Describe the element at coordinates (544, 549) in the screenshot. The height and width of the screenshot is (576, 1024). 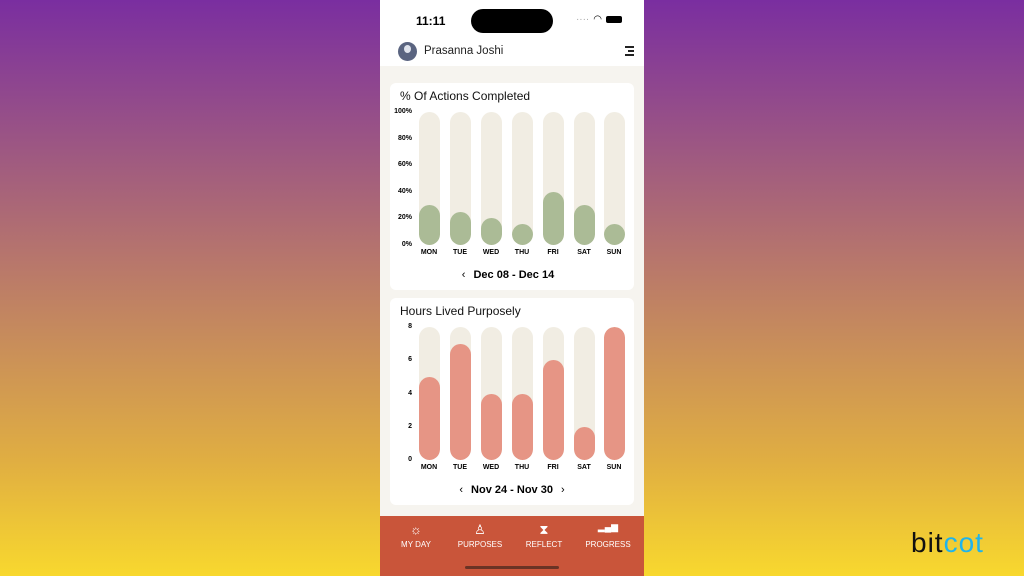
I see `nav-reflect: ⧗ REFLECT` at that location.